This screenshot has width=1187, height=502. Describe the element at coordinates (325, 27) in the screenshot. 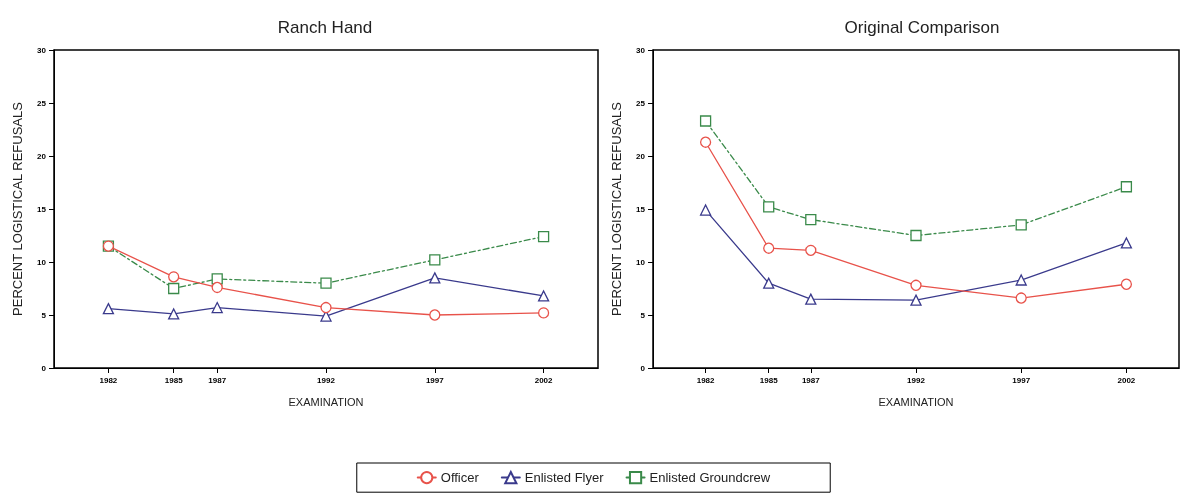

I see `chart-title: Ranch Hand` at that location.